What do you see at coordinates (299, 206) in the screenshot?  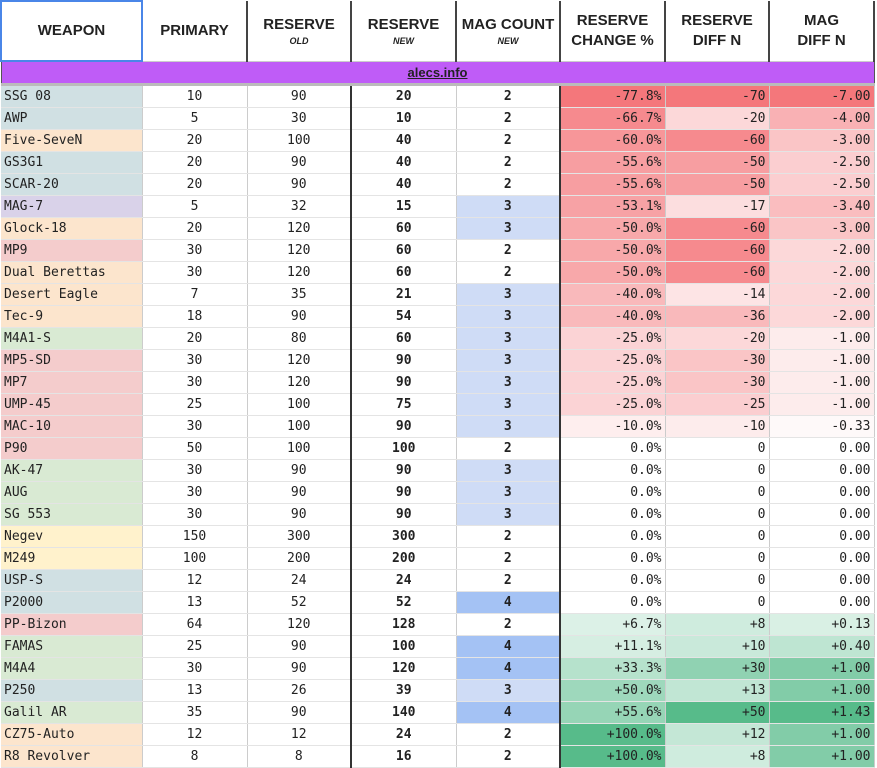 I see `reserve-old-cell: 32` at bounding box center [299, 206].